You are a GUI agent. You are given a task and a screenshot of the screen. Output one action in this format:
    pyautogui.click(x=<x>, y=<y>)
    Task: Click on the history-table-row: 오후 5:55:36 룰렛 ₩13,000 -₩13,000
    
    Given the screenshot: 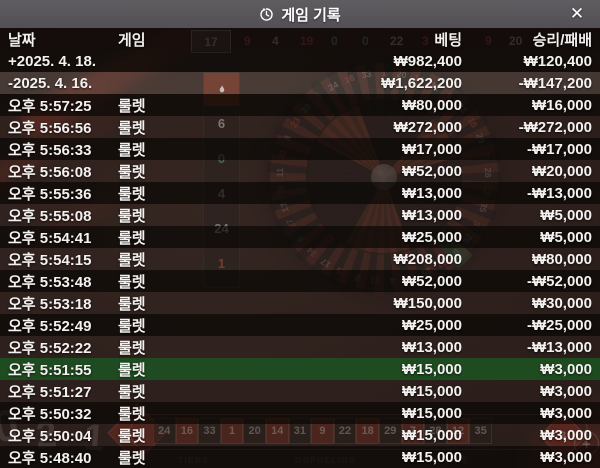 What is the action you would take?
    pyautogui.click(x=300, y=193)
    